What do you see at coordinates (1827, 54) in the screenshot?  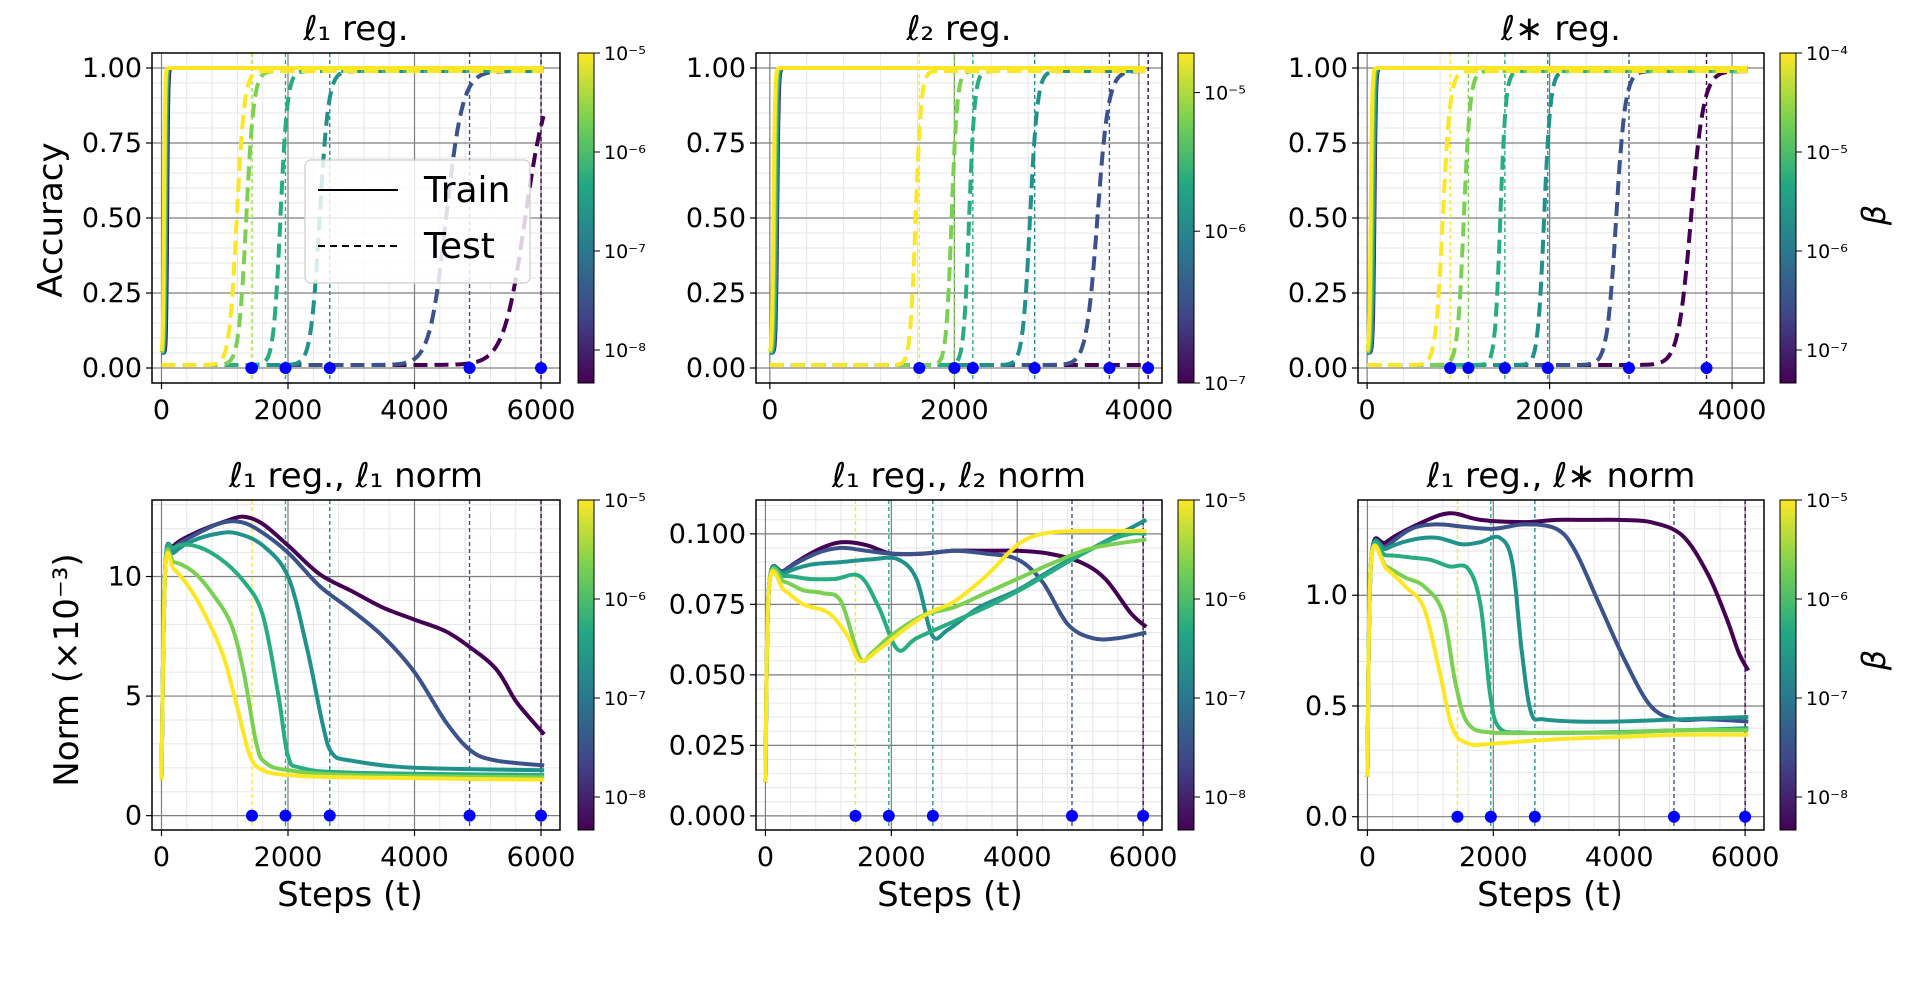 I see `colorbar-tick-label: 10⁻⁴` at bounding box center [1827, 54].